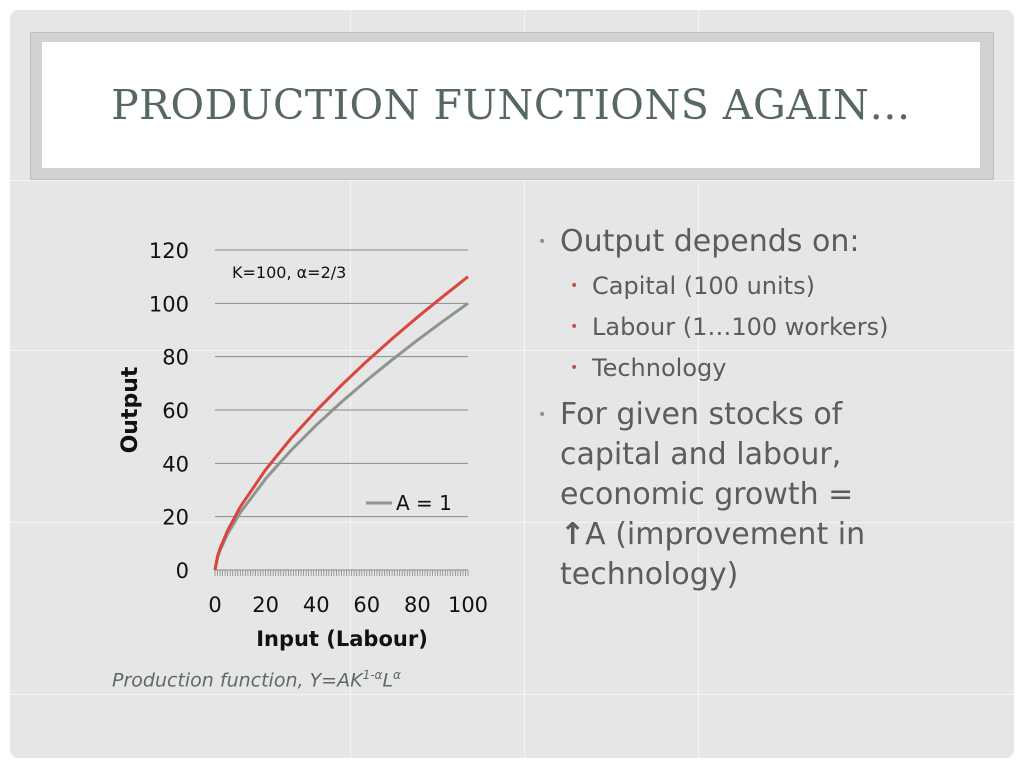 The width and height of the screenshot is (1024, 768). What do you see at coordinates (755, 368) in the screenshot?
I see `sub-bullet-item: • Technology` at bounding box center [755, 368].